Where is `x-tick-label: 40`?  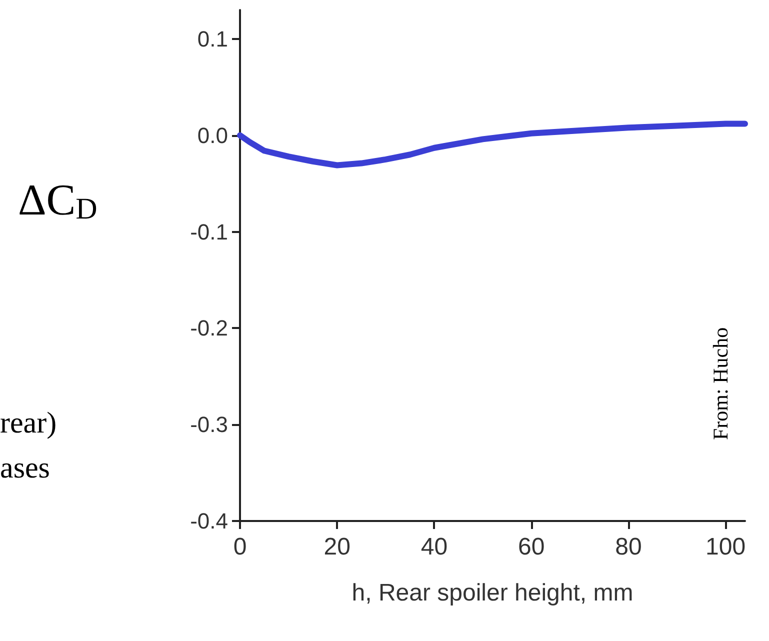
x-tick-label: 40 is located at coordinates (434, 547).